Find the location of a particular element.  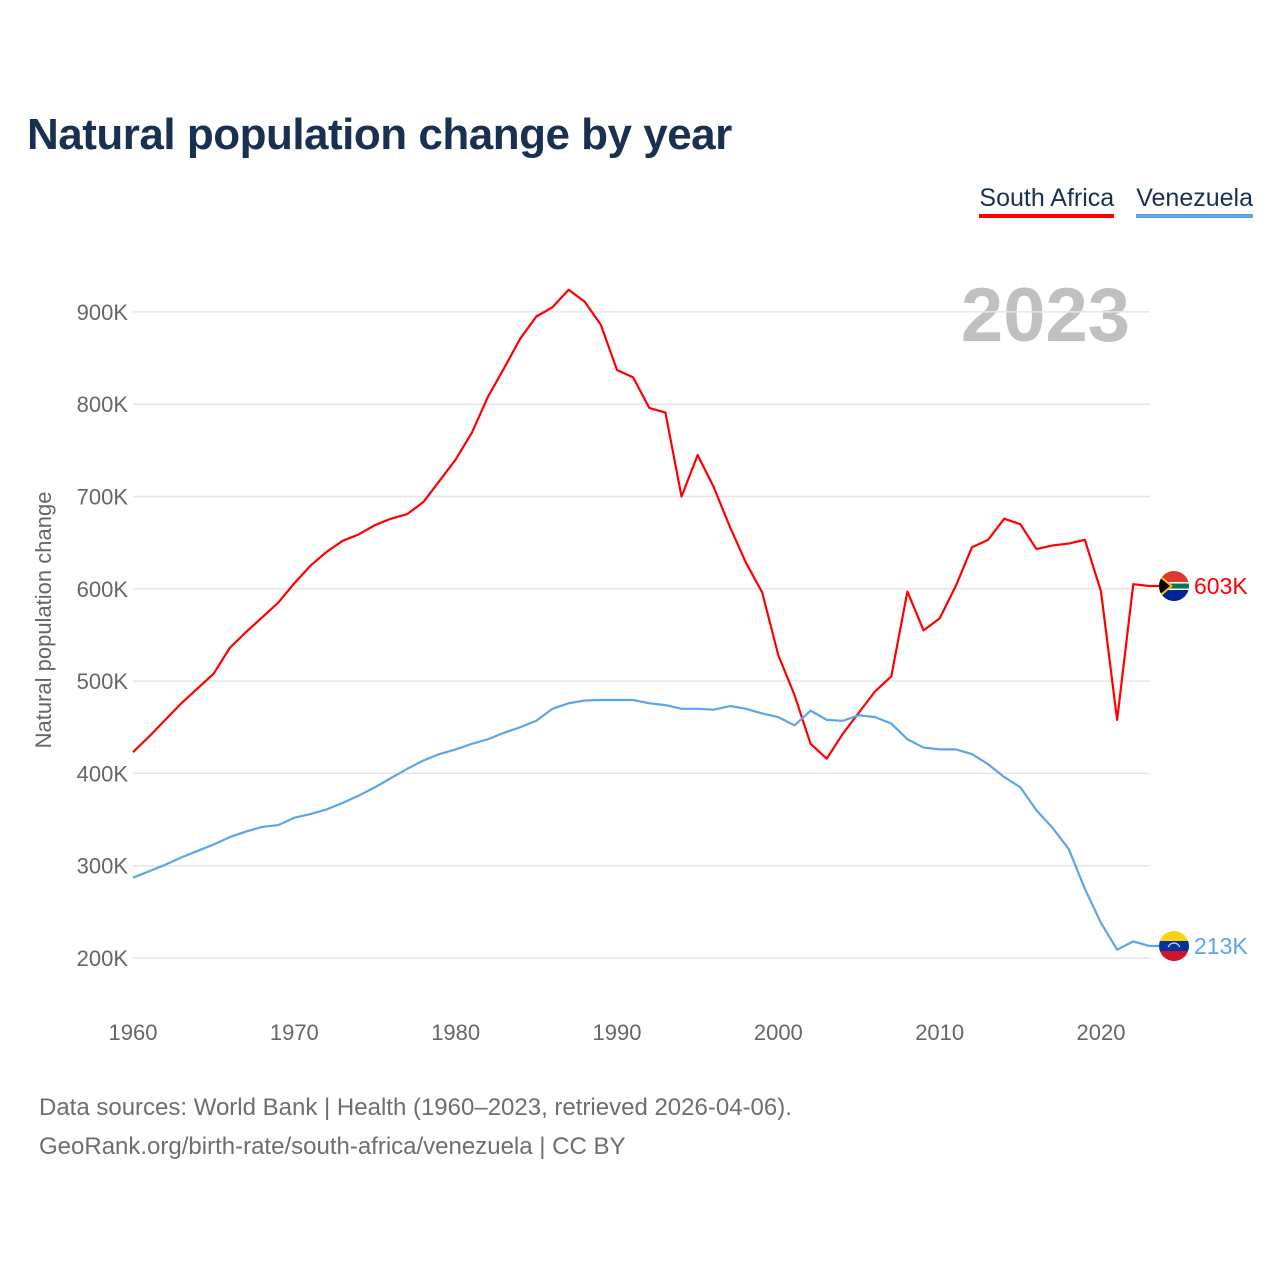

y-tick-label: 800K is located at coordinates (103, 404).